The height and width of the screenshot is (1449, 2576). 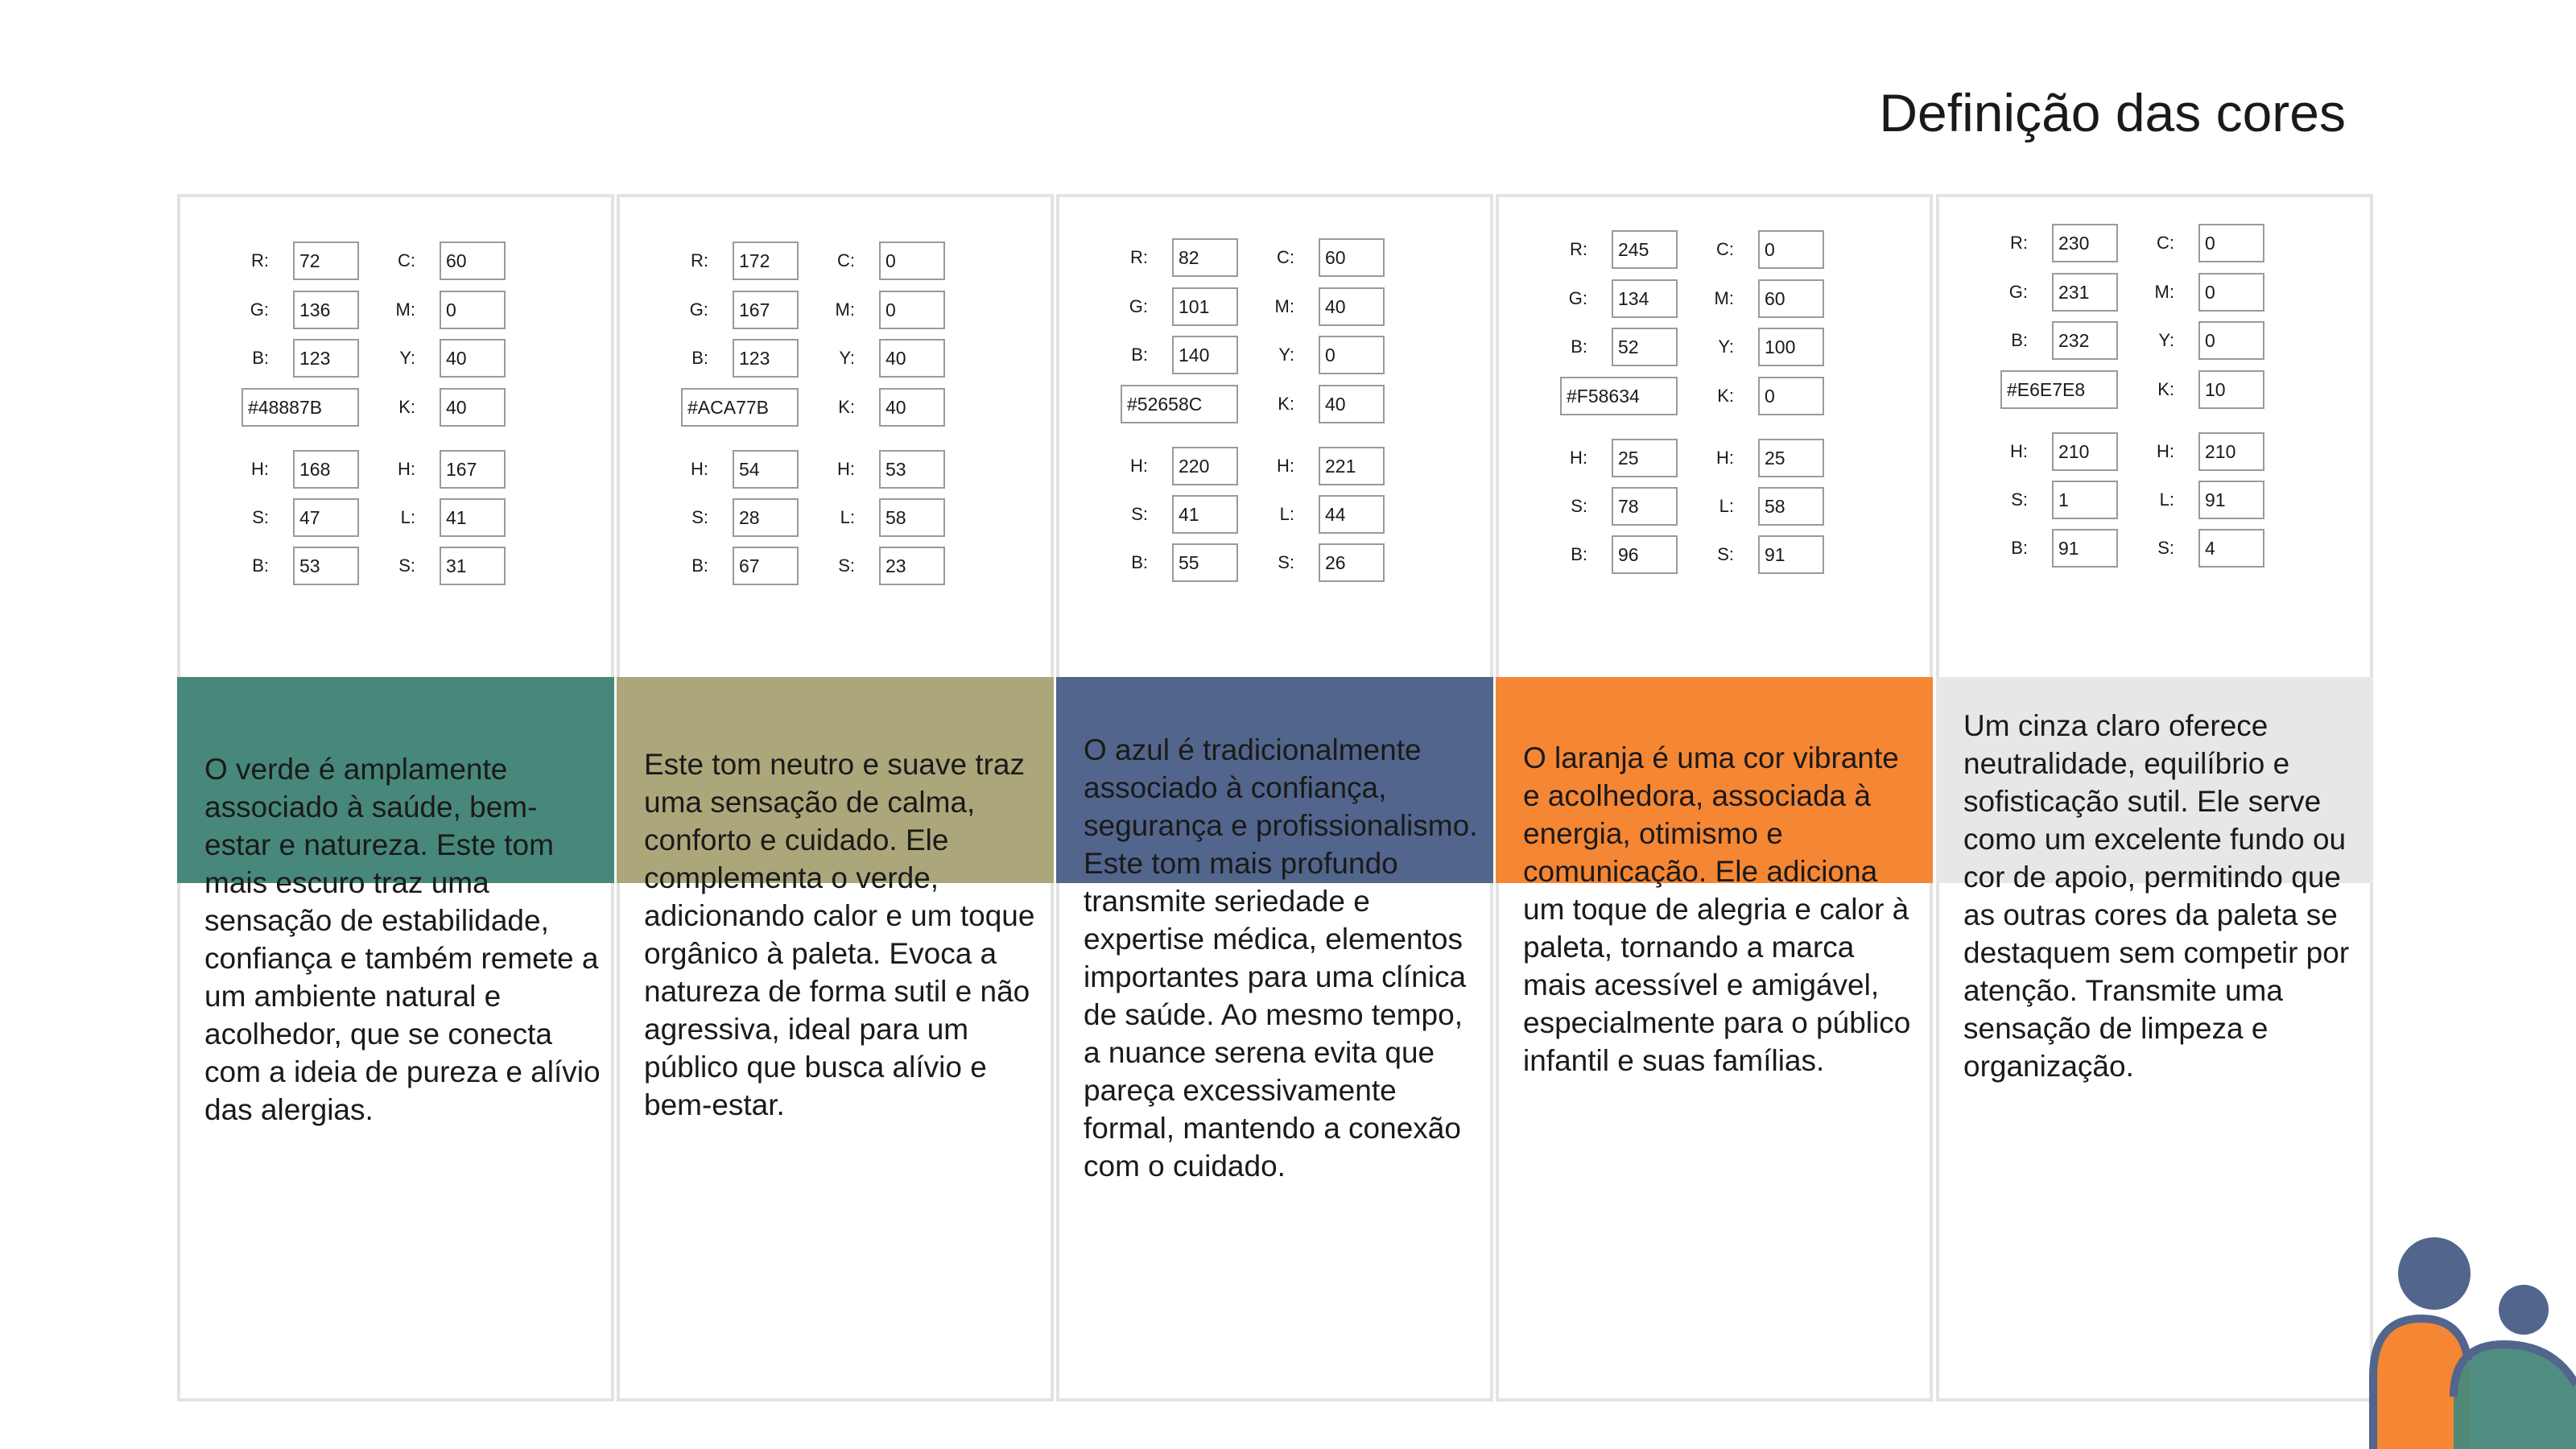 I want to click on field-value: 78, so click(x=1645, y=506).